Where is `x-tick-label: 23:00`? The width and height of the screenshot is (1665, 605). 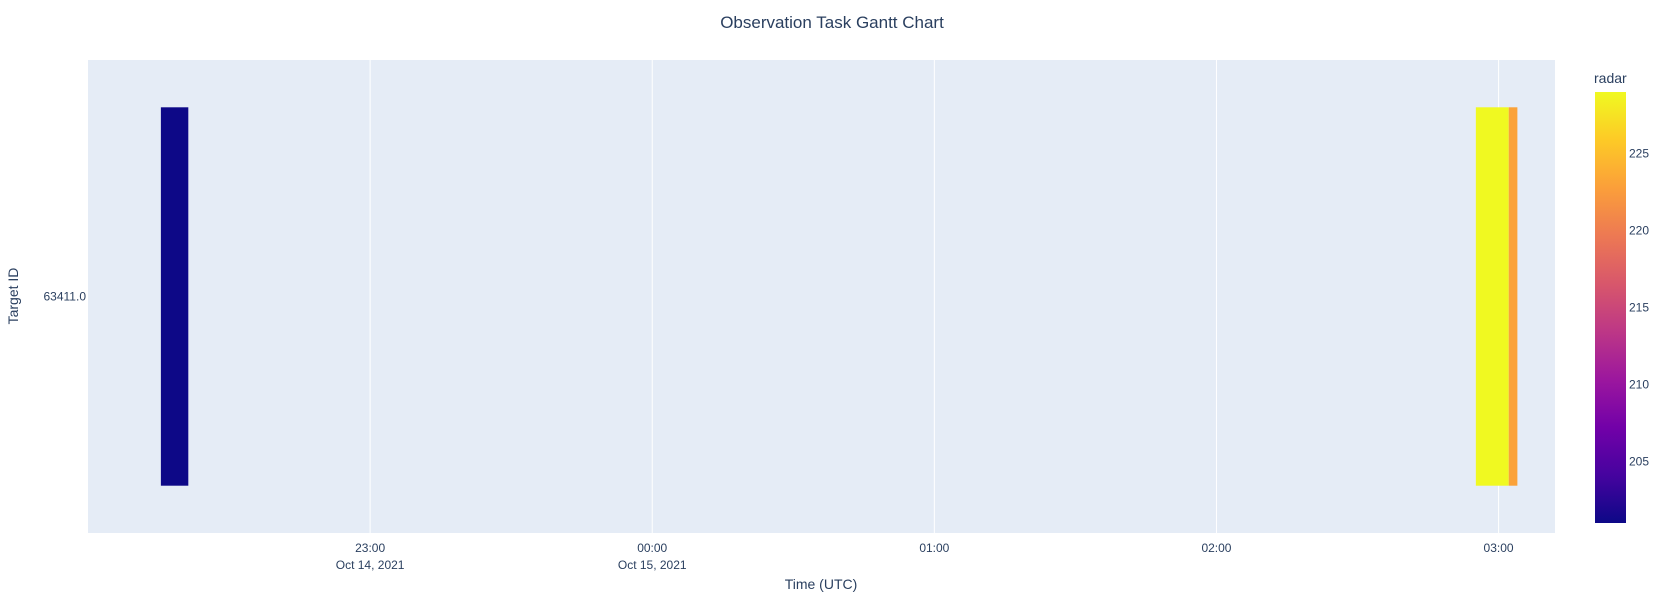
x-tick-label: 23:00 is located at coordinates (370, 548).